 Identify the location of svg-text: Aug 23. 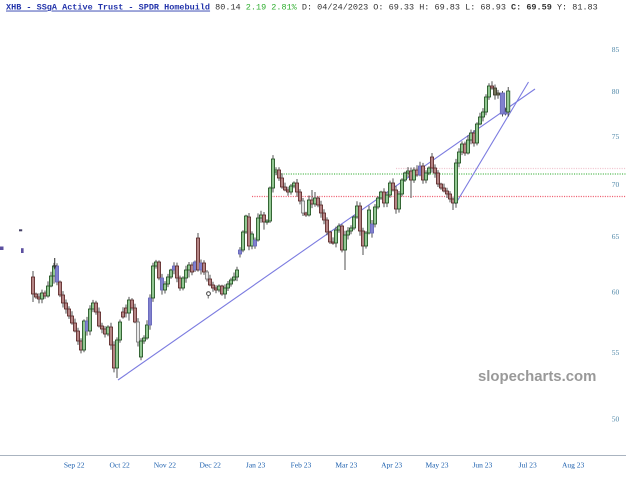
(573, 465).